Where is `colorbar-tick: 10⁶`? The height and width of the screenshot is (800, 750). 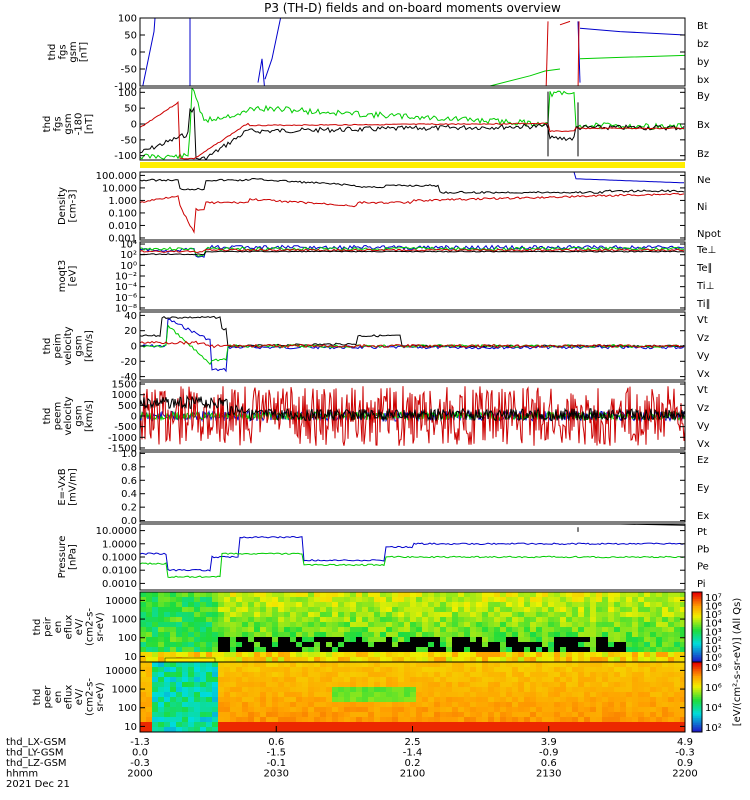 colorbar-tick: 10⁶ is located at coordinates (713, 607).